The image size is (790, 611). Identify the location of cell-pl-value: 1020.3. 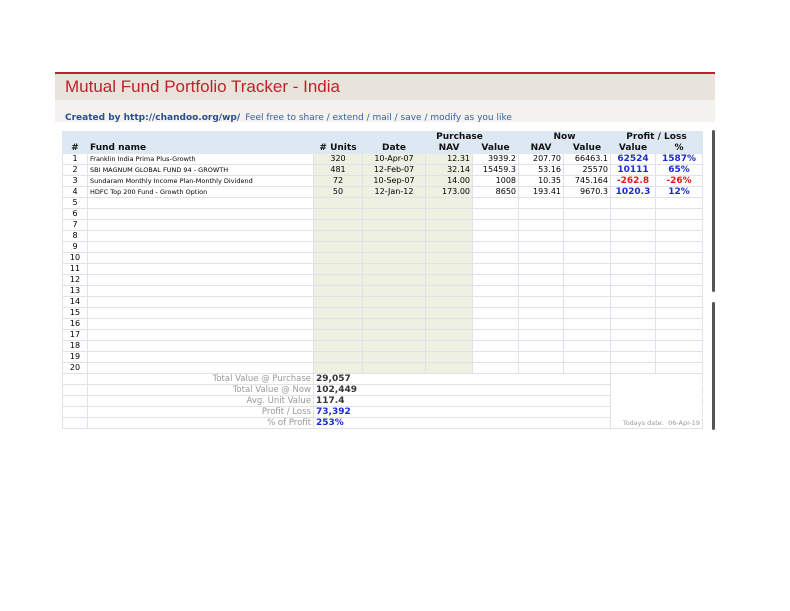
(633, 192).